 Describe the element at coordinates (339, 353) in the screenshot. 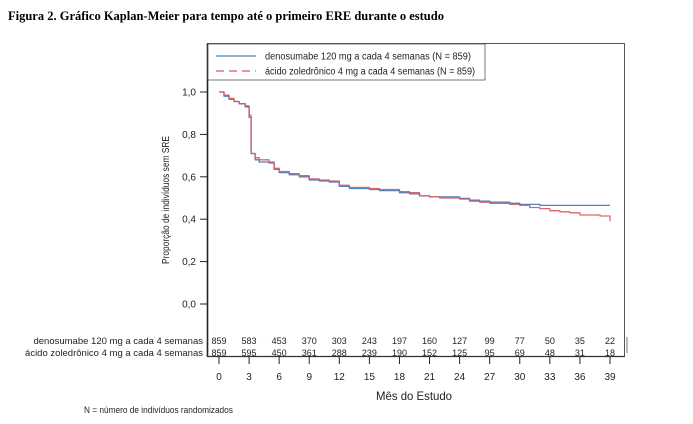

I see `risk-value: 288` at that location.